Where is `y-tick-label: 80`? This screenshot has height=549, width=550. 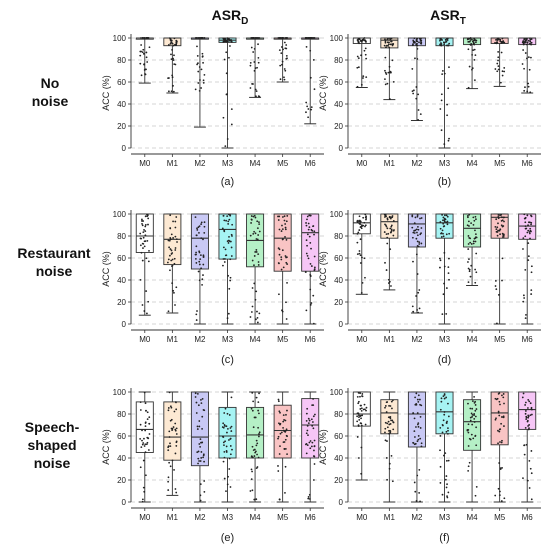
y-tick-label: 80 is located at coordinates (121, 414).